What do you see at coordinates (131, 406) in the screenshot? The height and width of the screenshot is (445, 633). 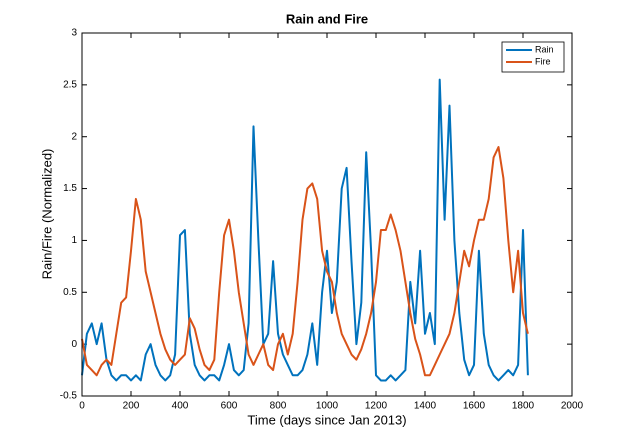 I see `x-tick-label: 200` at bounding box center [131, 406].